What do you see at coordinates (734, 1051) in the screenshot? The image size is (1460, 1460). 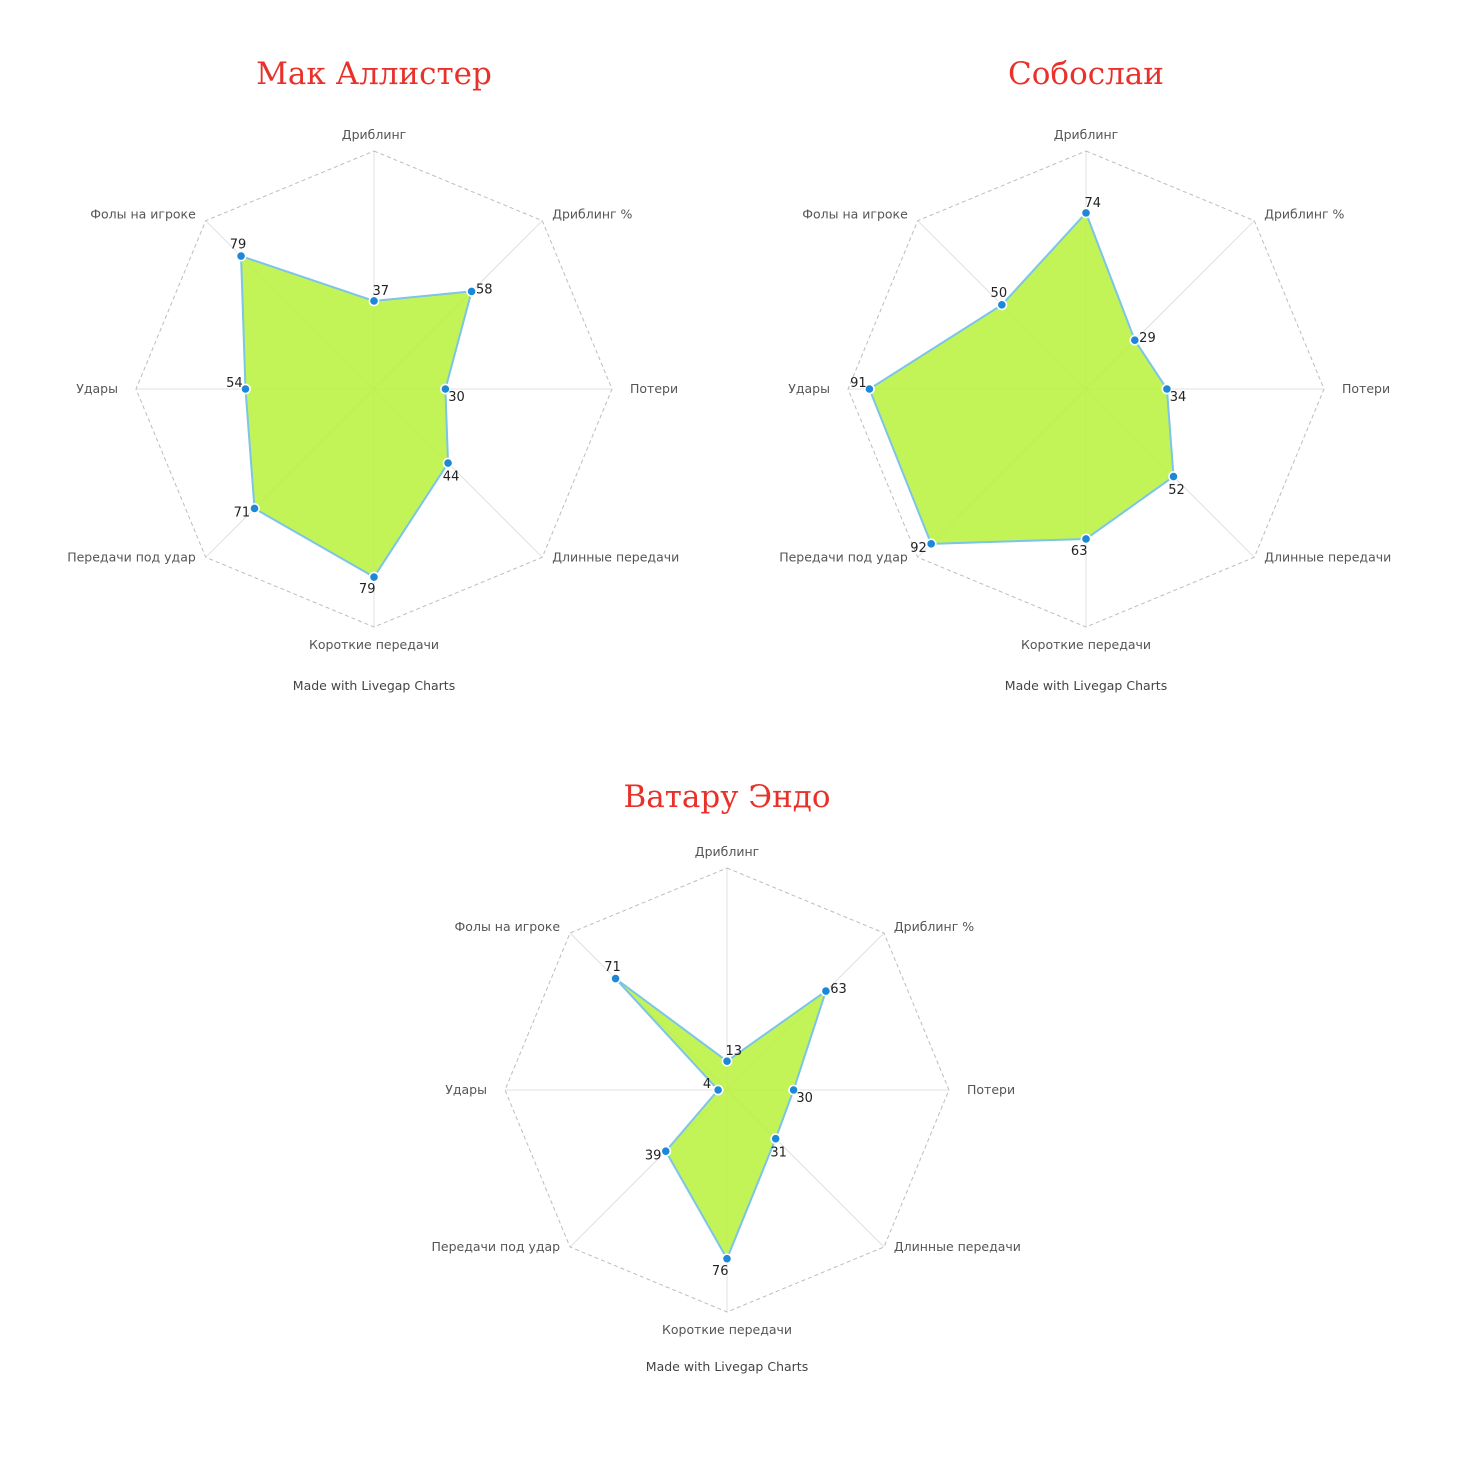 I see `value-label: 13` at bounding box center [734, 1051].